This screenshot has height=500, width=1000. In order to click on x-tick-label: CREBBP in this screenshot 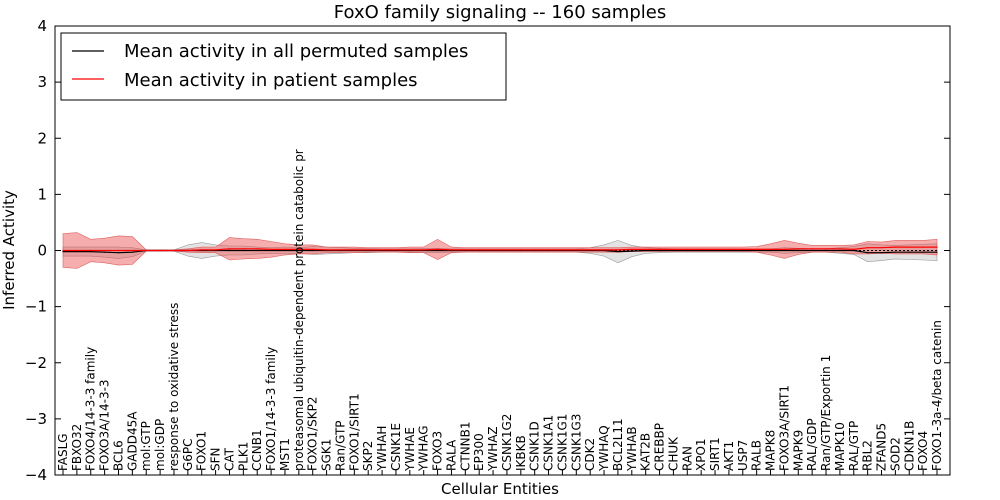, I will do `click(660, 447)`.